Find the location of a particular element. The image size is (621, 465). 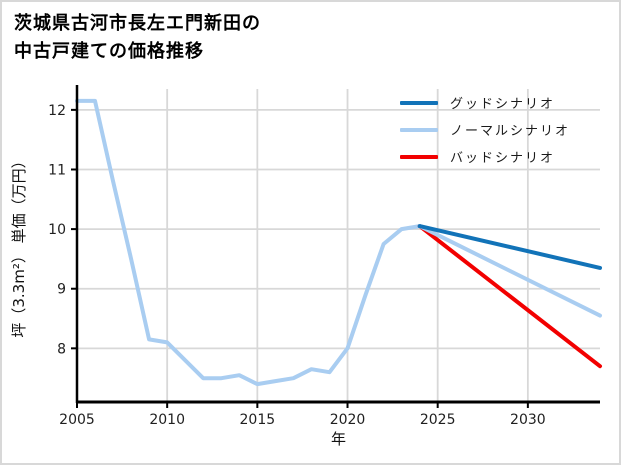

forecast-line-good is located at coordinates (509, 247).